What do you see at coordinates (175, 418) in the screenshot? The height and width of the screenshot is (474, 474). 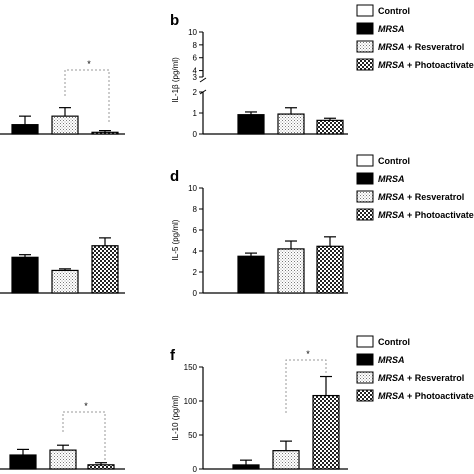 I see `y-axis-label-f: IL-10 (pg/ml)` at bounding box center [175, 418].